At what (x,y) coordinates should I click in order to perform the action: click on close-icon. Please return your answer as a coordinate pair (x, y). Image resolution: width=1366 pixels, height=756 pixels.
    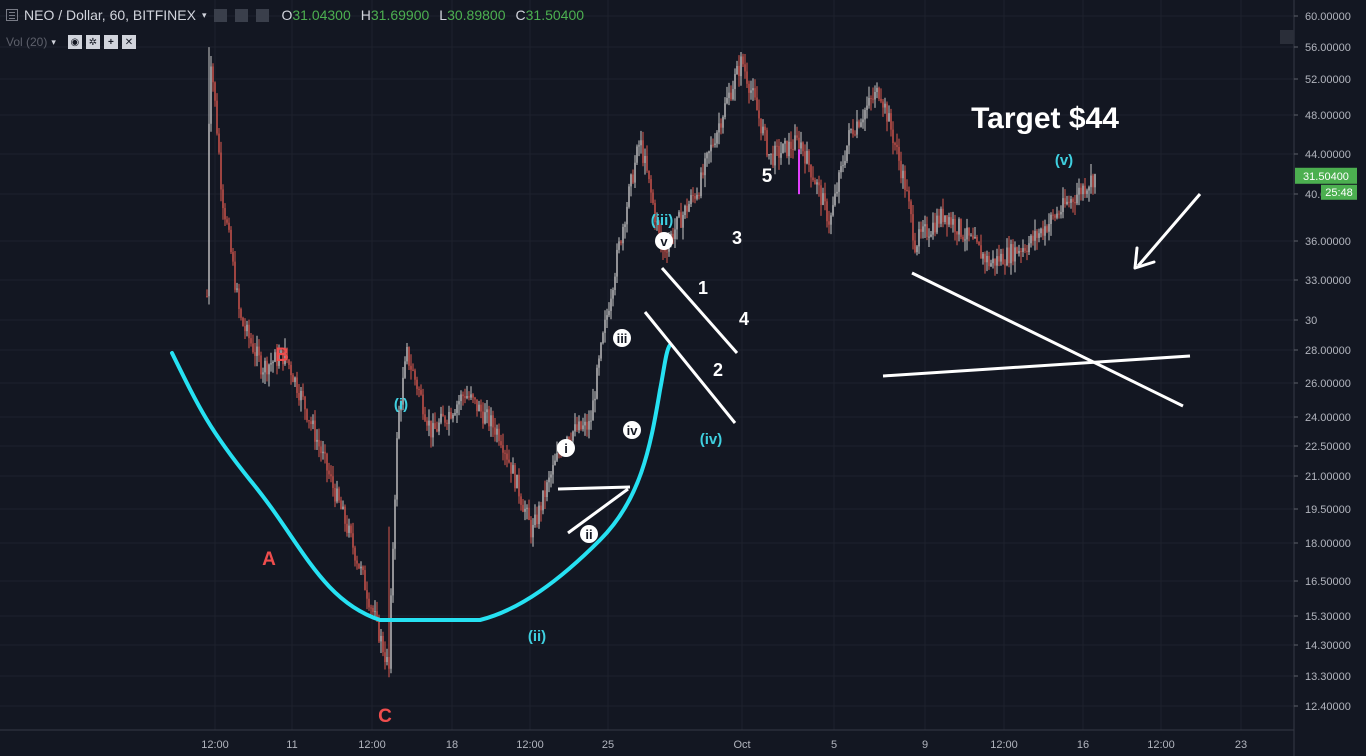
    Looking at the image, I should click on (263, 15).